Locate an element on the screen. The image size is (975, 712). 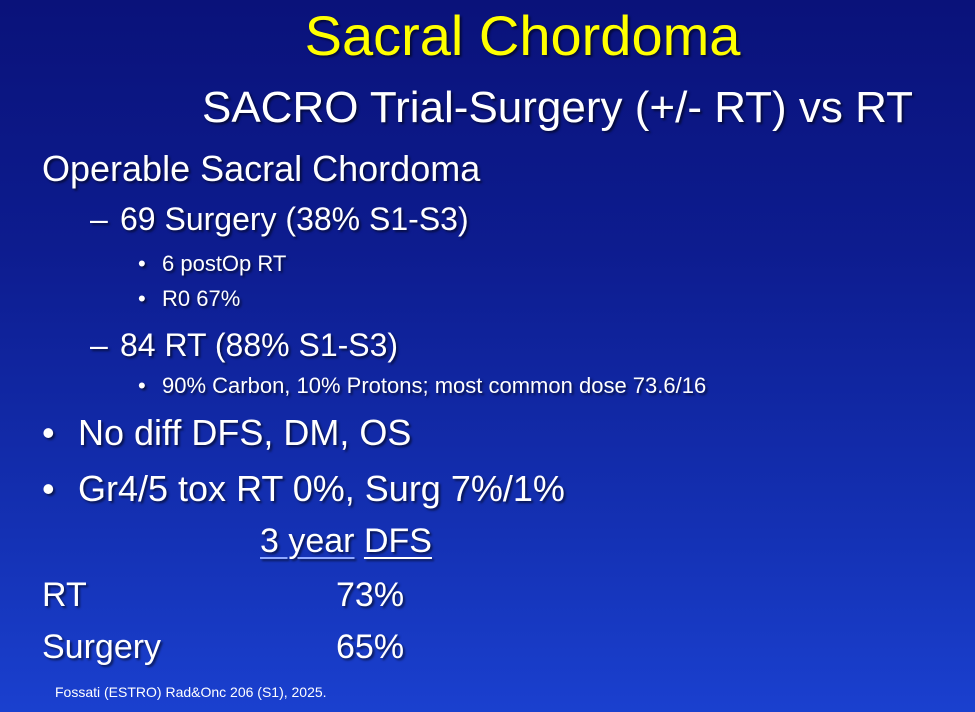
surgery-item: –69 Surgery (38% S1-S3) is located at coordinates (279, 219).